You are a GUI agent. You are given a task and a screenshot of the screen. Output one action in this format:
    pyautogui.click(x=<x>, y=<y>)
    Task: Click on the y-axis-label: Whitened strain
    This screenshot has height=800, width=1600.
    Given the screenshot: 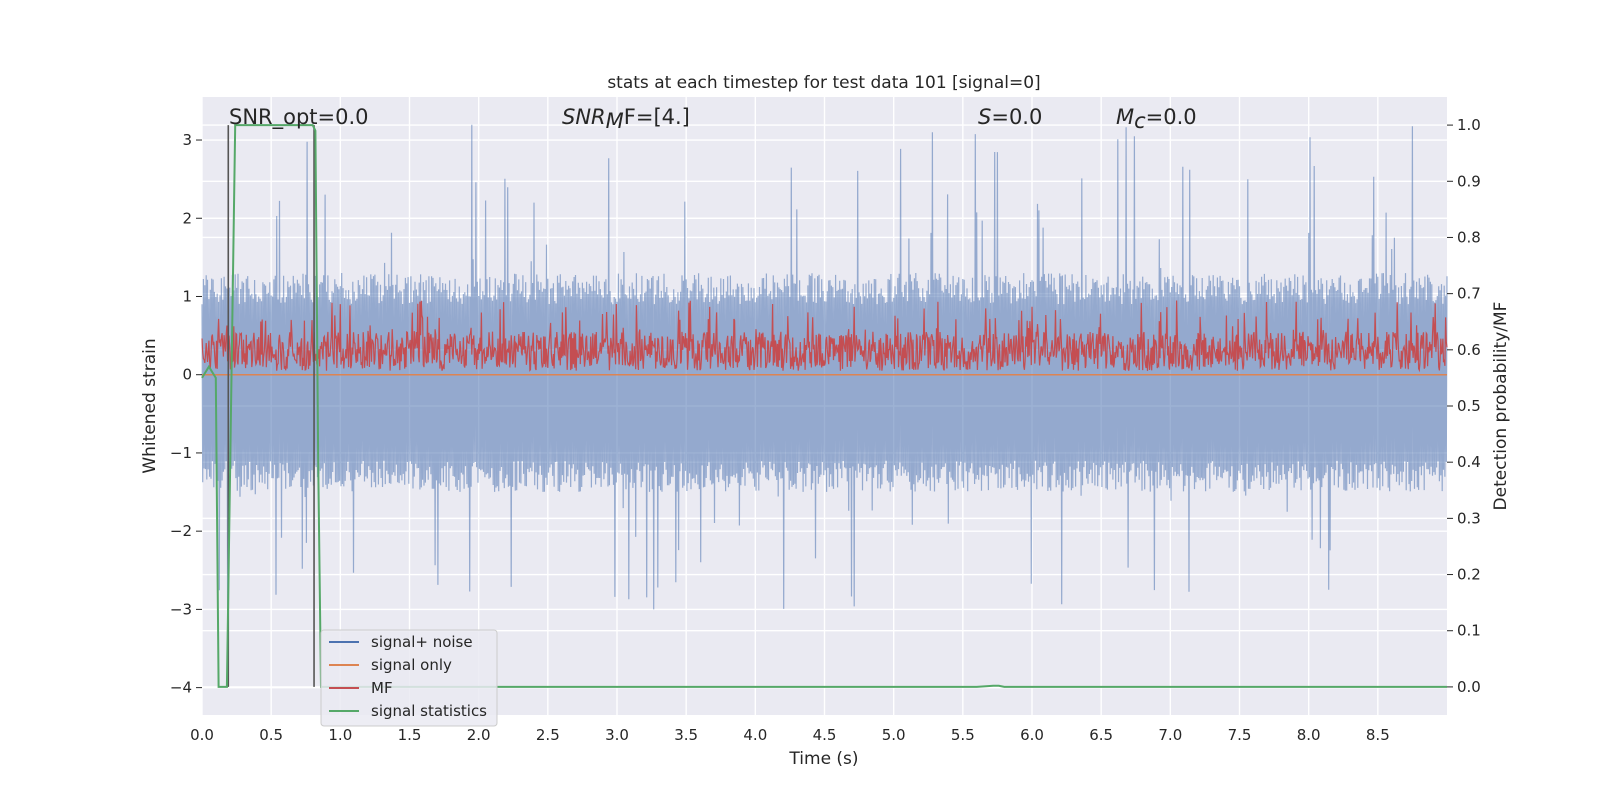 What is the action you would take?
    pyautogui.click(x=150, y=405)
    